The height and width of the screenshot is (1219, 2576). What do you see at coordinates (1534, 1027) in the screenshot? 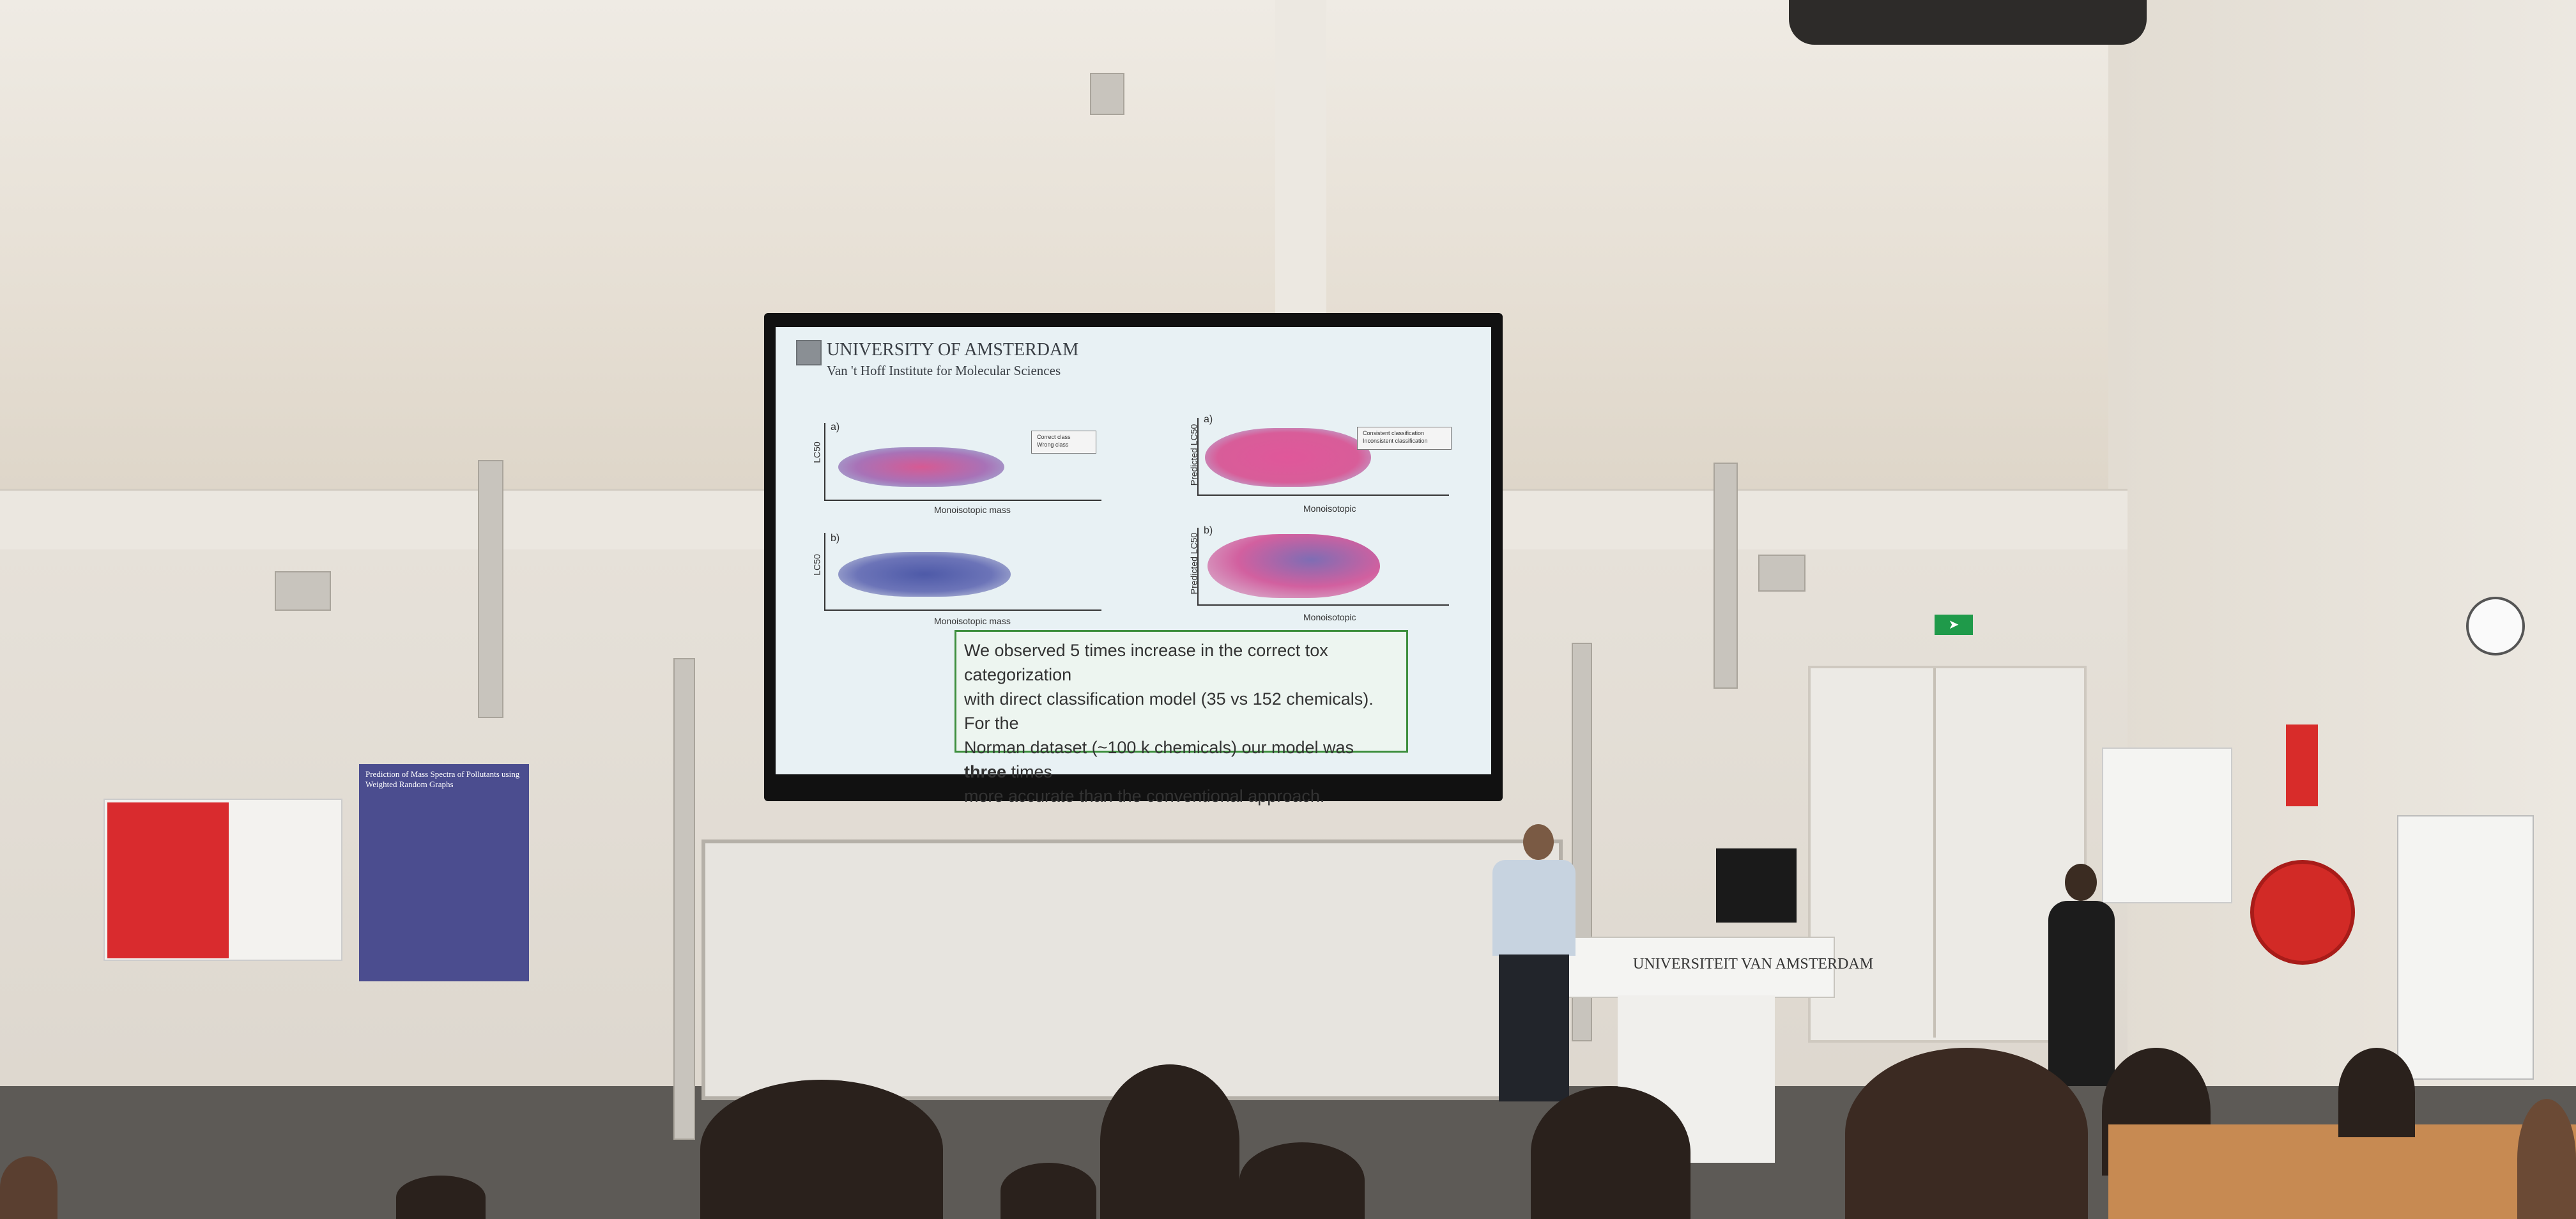
I see `presenter-trousers` at bounding box center [1534, 1027].